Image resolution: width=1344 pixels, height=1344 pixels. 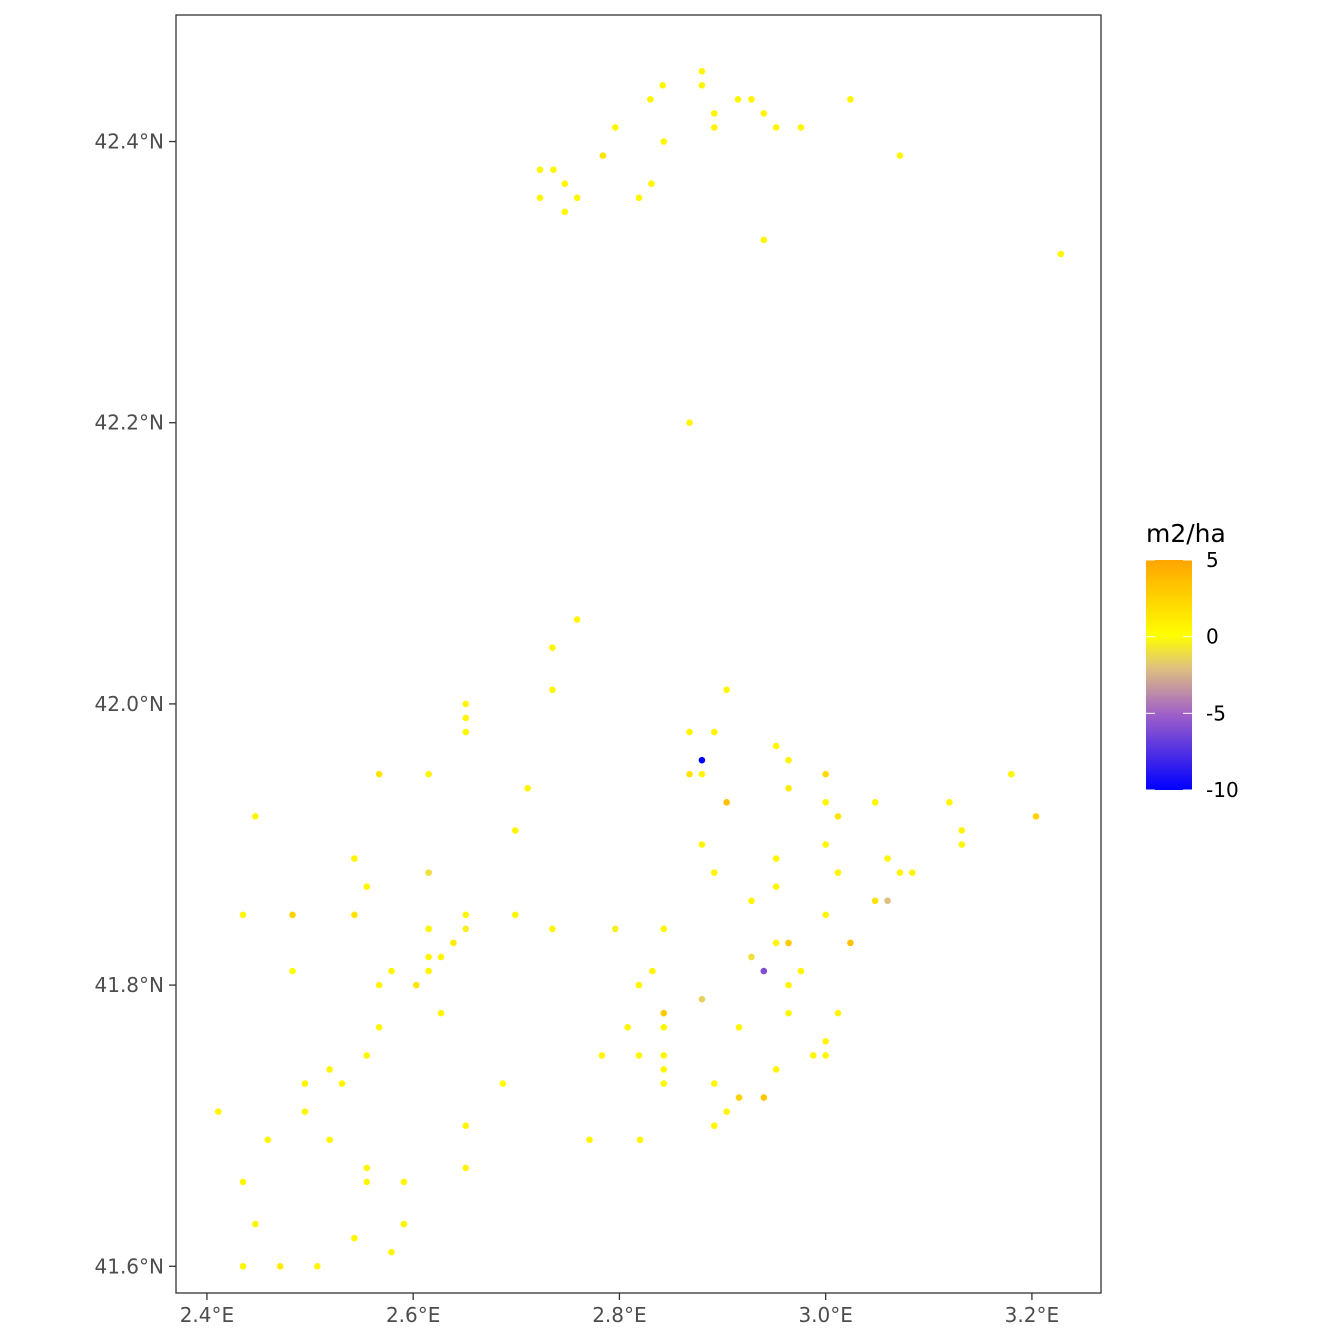 I want to click on y-tick-label: 41.6°N, so click(x=130, y=1266).